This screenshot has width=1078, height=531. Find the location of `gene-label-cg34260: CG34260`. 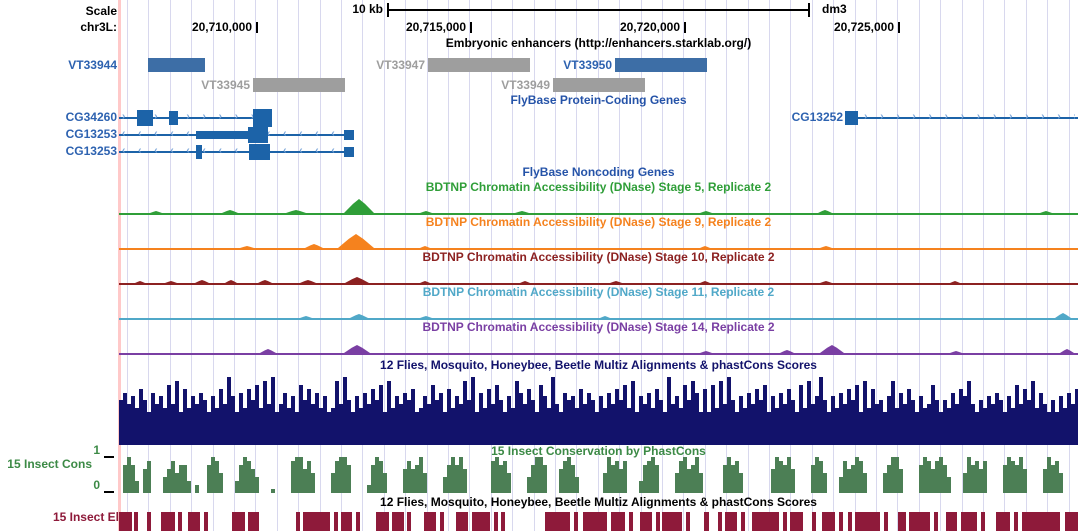

gene-label-cg34260: CG34260 is located at coordinates (91, 117).